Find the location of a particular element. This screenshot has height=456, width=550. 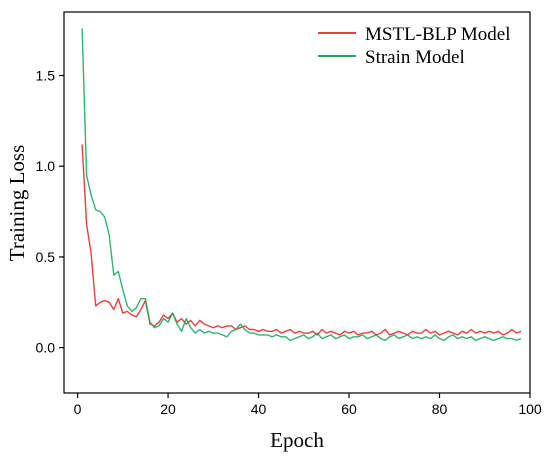

x-tick-label: 100 is located at coordinates (530, 409).